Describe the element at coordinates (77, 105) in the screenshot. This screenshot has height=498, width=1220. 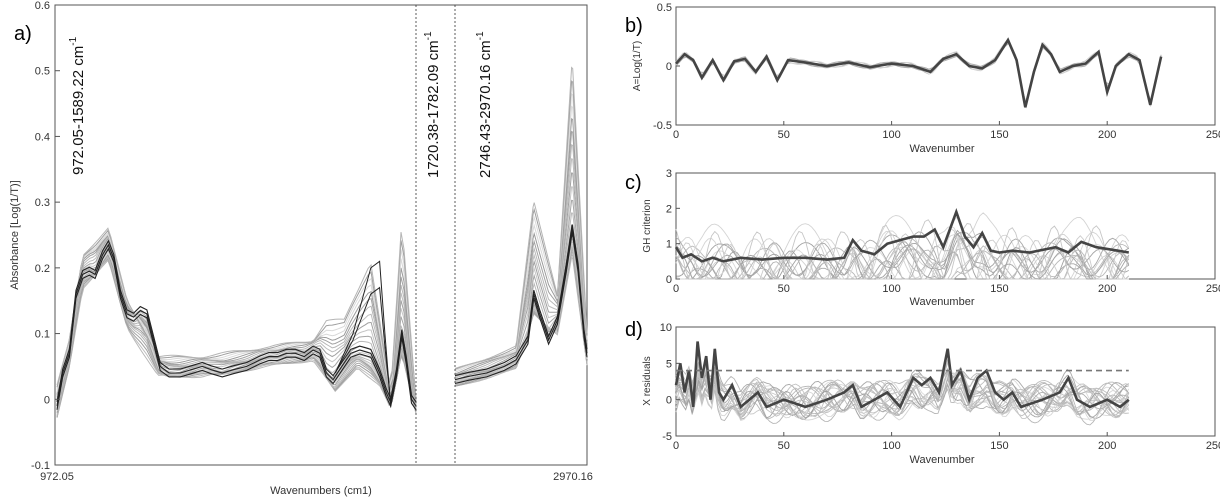
I see `region-label-1: 972.05-1589.22 cm-1` at that location.